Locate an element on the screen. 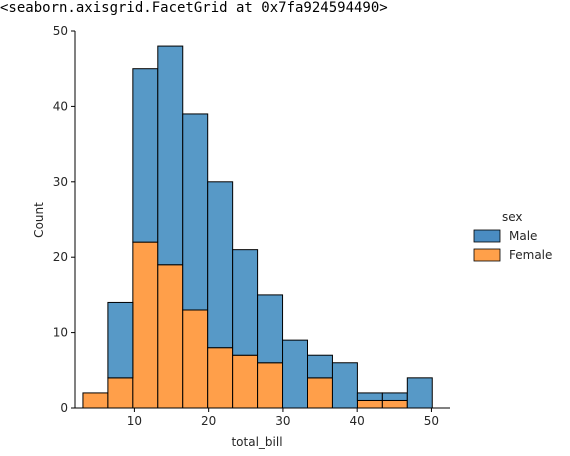 This screenshot has height=456, width=570. y-tick-label-50: 50 is located at coordinates (60, 31).